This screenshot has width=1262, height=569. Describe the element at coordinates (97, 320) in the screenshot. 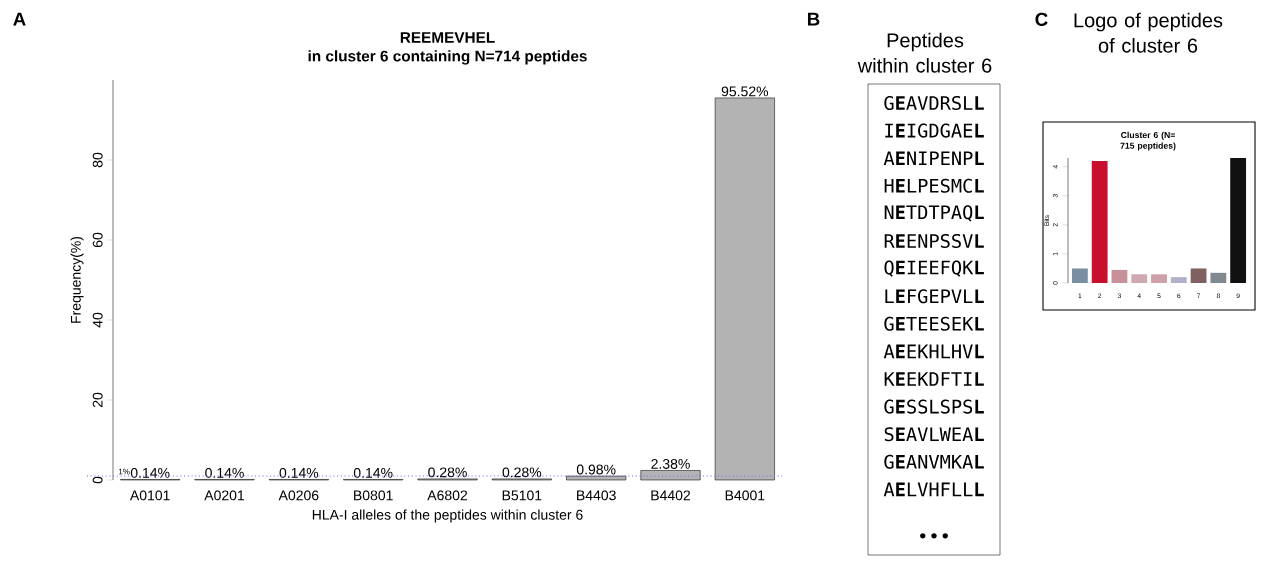

I see `y-tick-label: 40` at that location.